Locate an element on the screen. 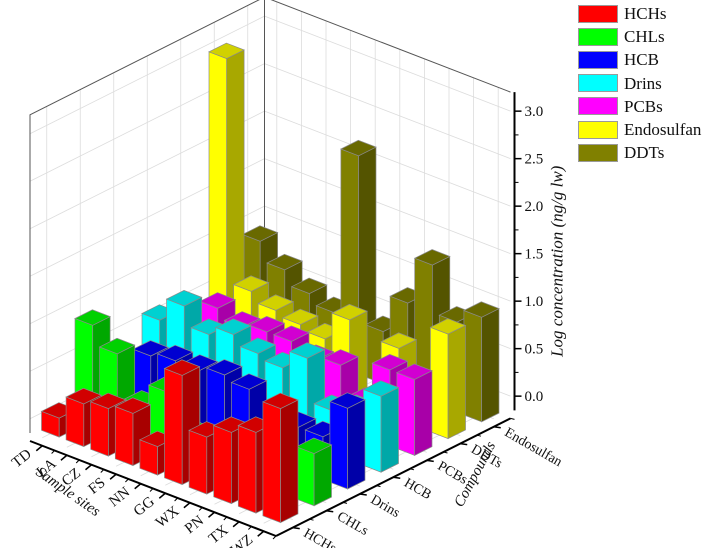 This screenshot has width=712, height=553. legend-swatch-pcbs is located at coordinates (598, 106).